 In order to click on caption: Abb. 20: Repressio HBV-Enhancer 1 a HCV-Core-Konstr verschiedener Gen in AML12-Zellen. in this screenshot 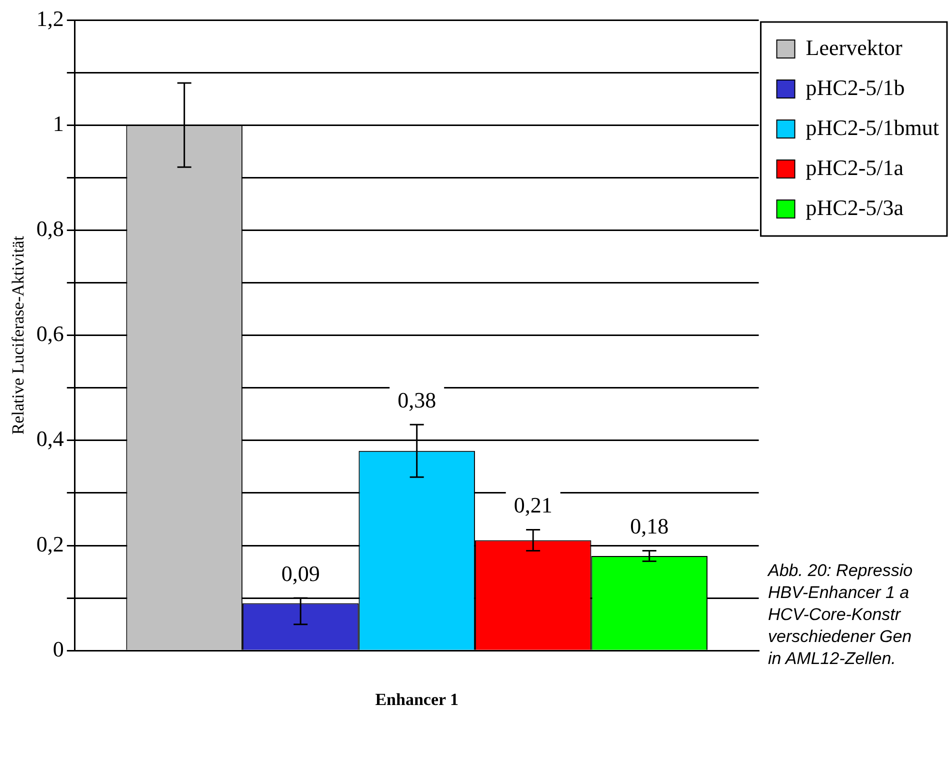, I will do `click(840, 615)`.